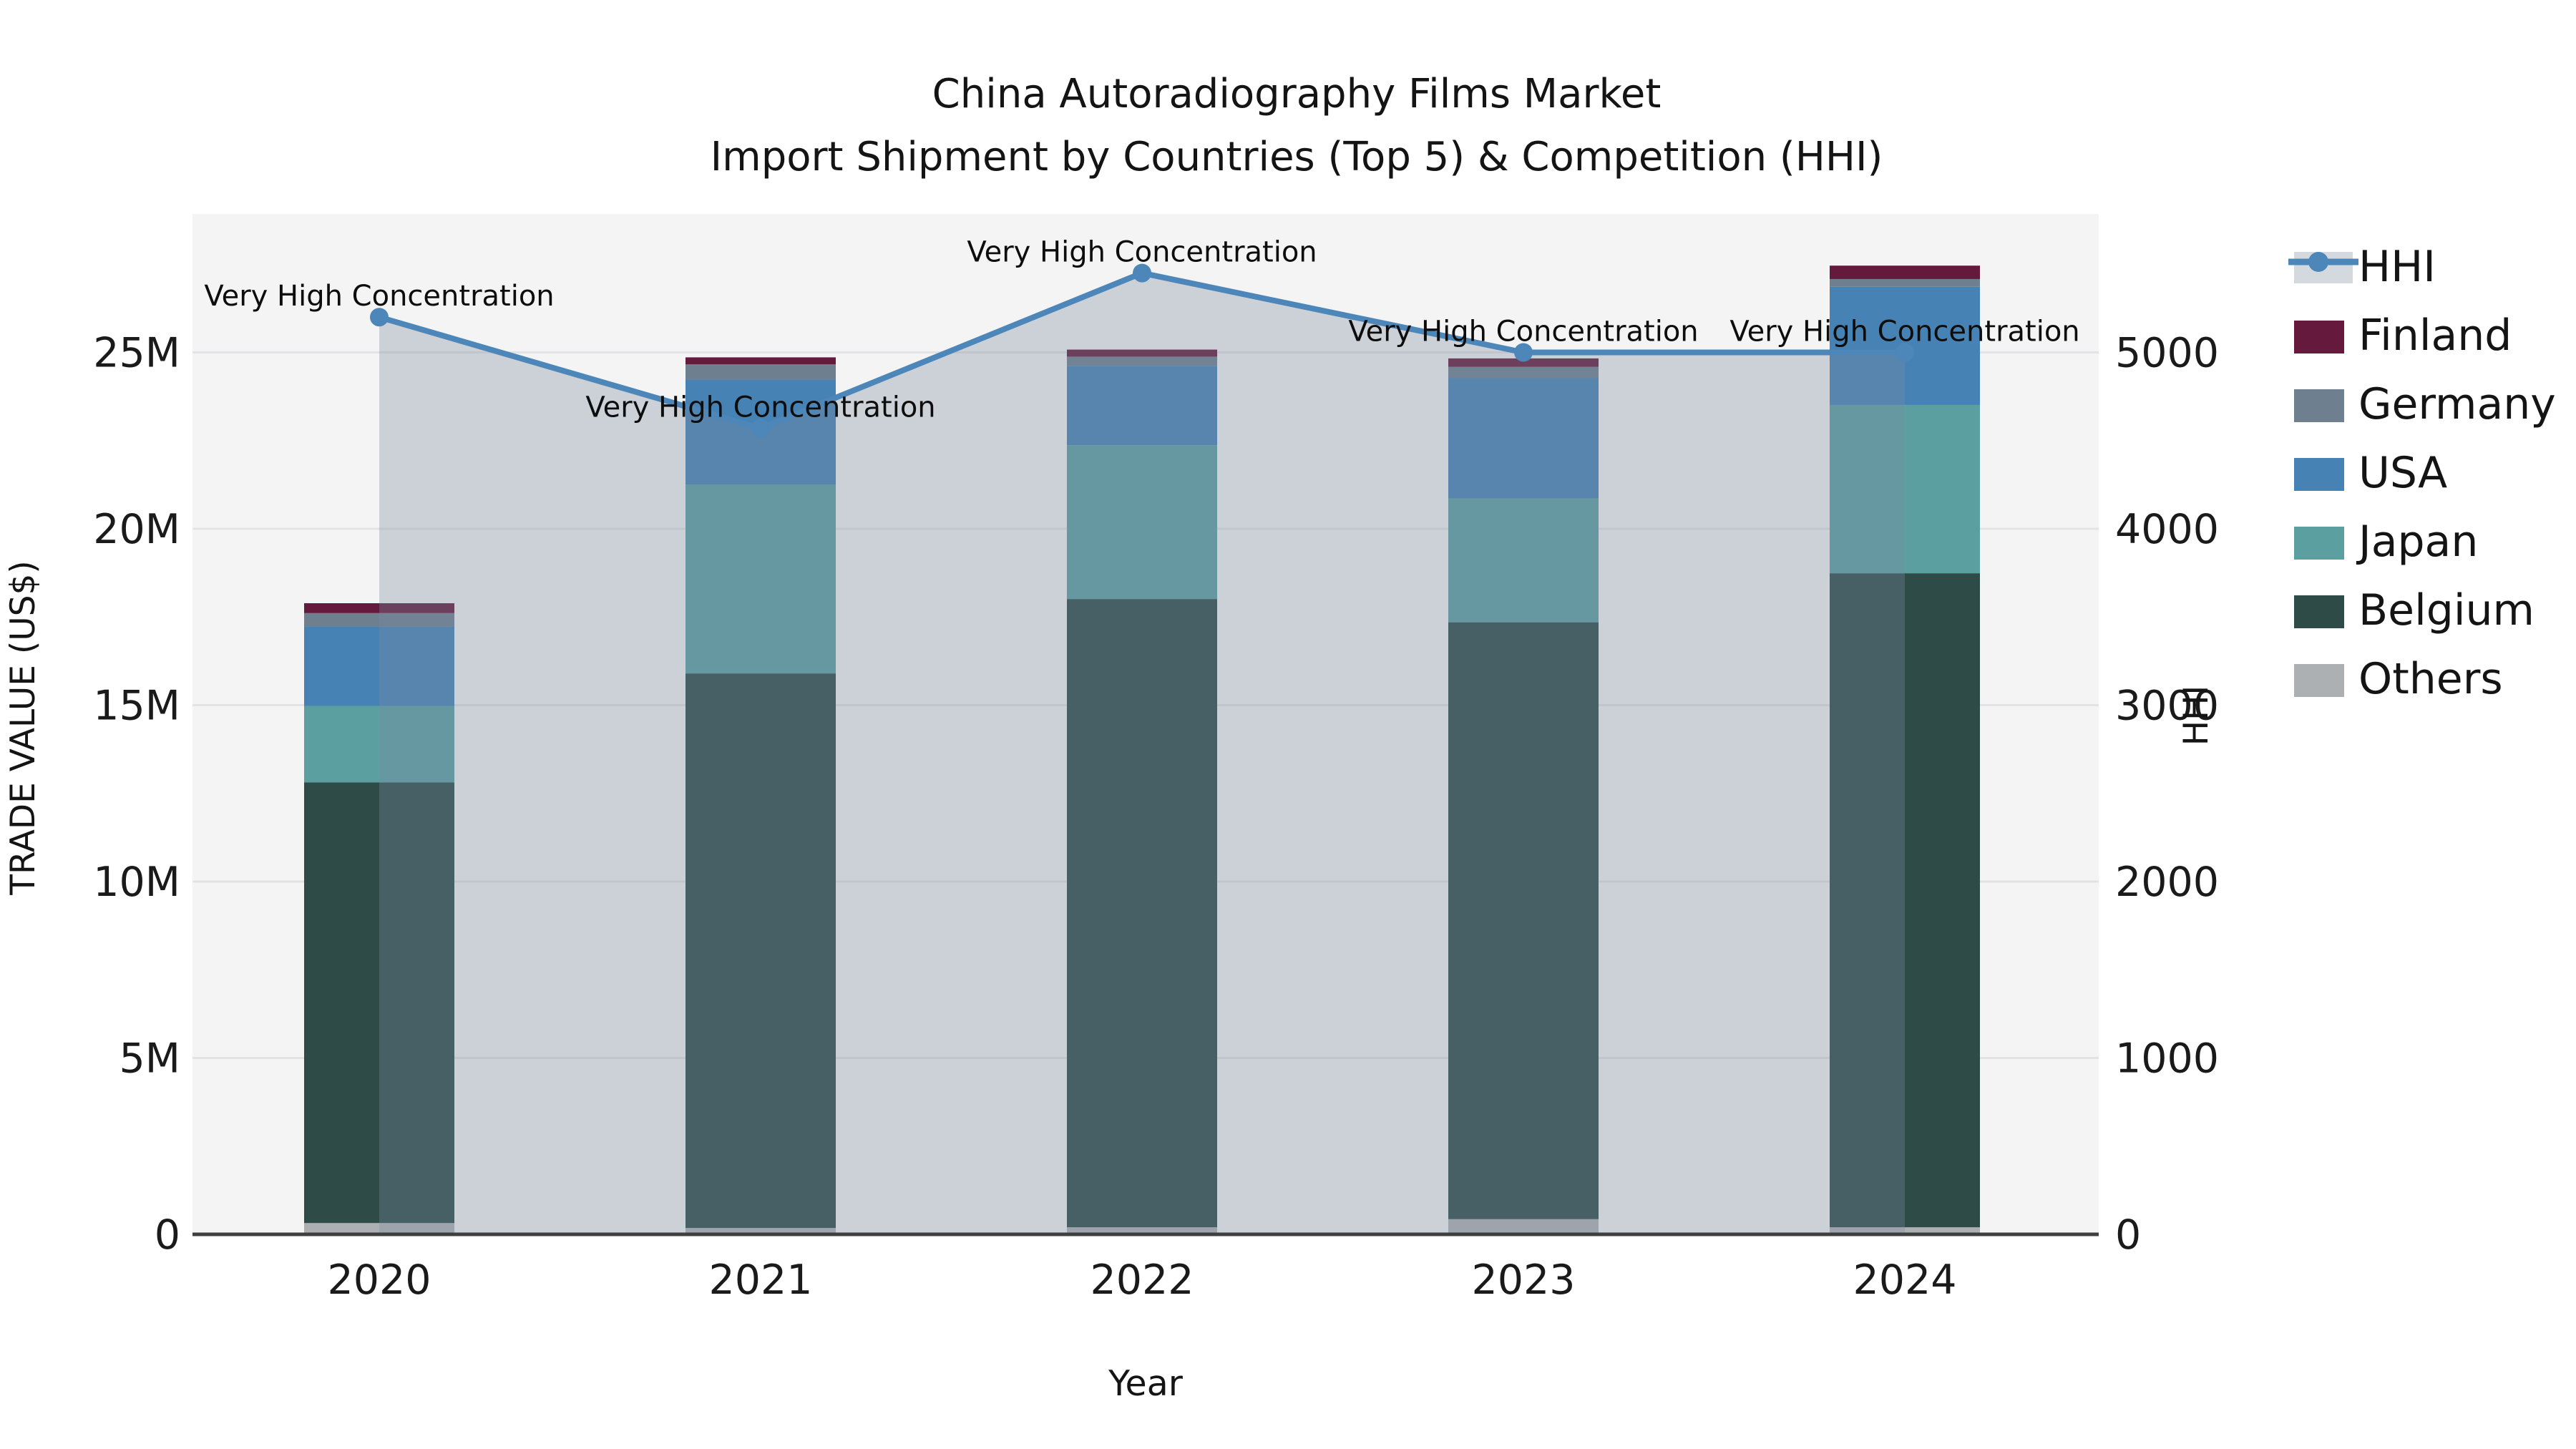 The width and height of the screenshot is (2576, 1449). What do you see at coordinates (2397, 267) in the screenshot?
I see `legend-label-hhi: HHI` at bounding box center [2397, 267].